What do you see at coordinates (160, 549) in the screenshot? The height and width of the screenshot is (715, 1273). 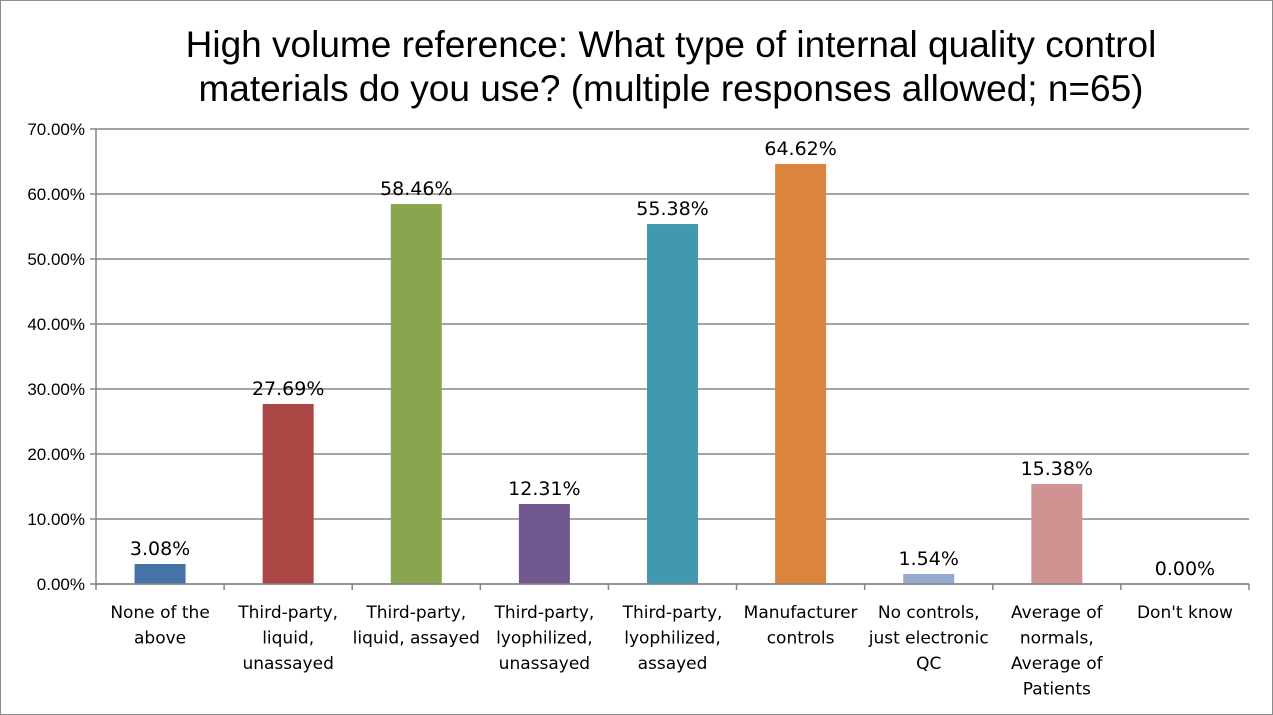 I see `data-label: 3.08%` at bounding box center [160, 549].